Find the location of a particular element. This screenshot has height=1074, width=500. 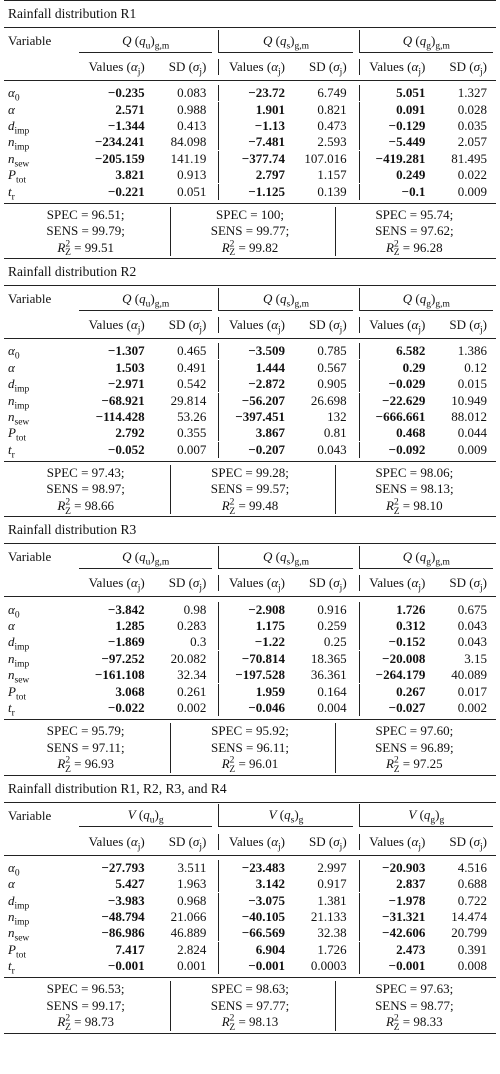

group-header-label: V (qs)g is located at coordinates (286, 816).